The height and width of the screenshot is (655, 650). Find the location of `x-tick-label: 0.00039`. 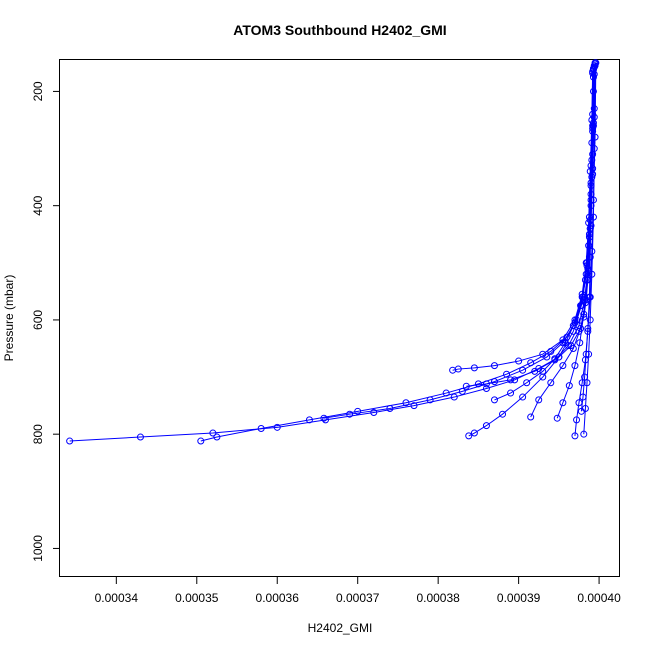

x-tick-label: 0.00039 is located at coordinates (519, 598).